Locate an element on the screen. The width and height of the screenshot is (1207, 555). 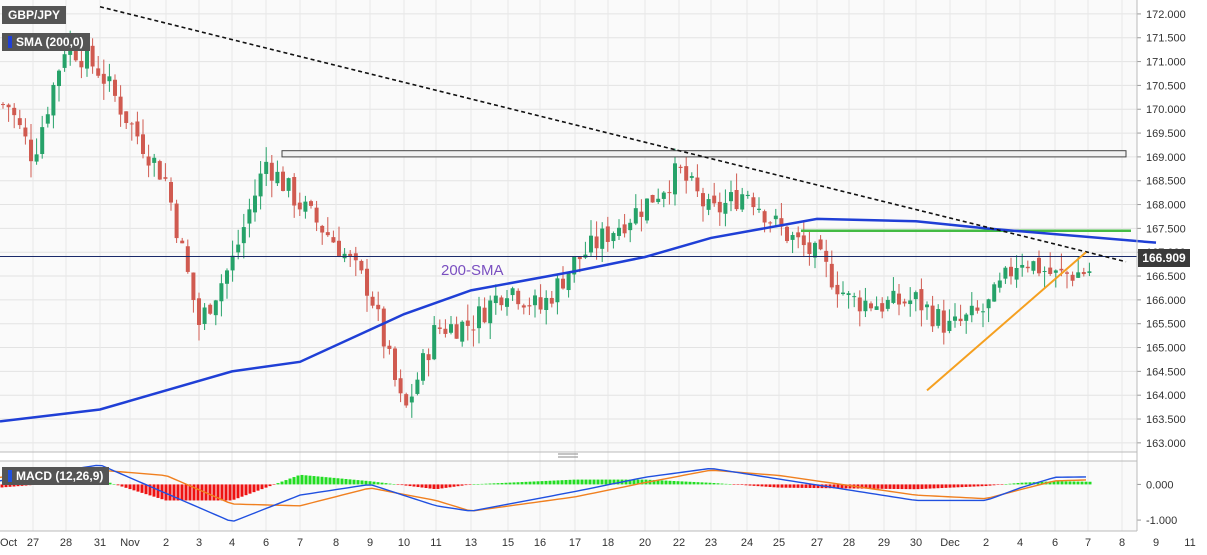
y-tick-label: 168.000 is located at coordinates (1166, 206).